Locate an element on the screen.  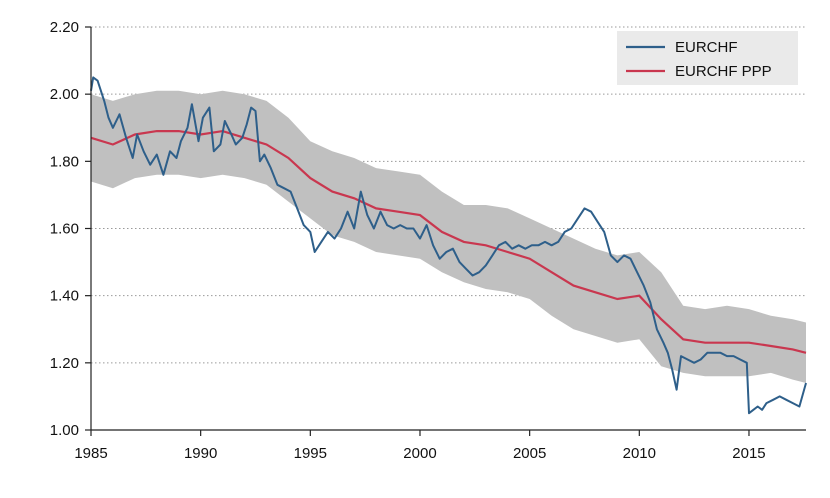
y-tick-label: 2.00 is located at coordinates (64, 94).